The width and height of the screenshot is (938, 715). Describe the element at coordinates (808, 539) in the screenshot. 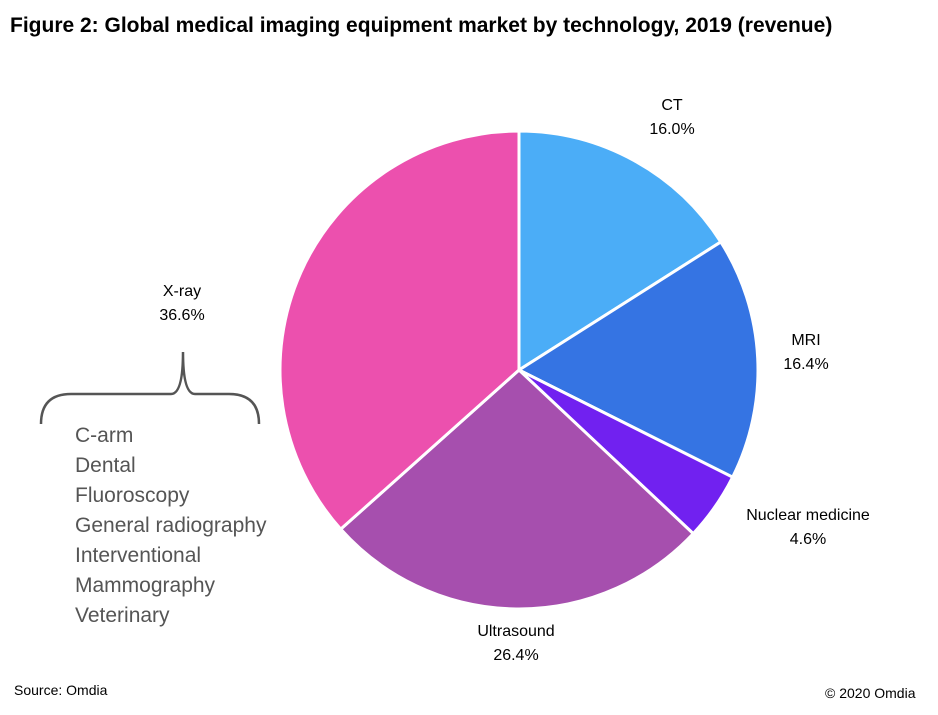

I see `slice-label-value: 4.6%` at that location.